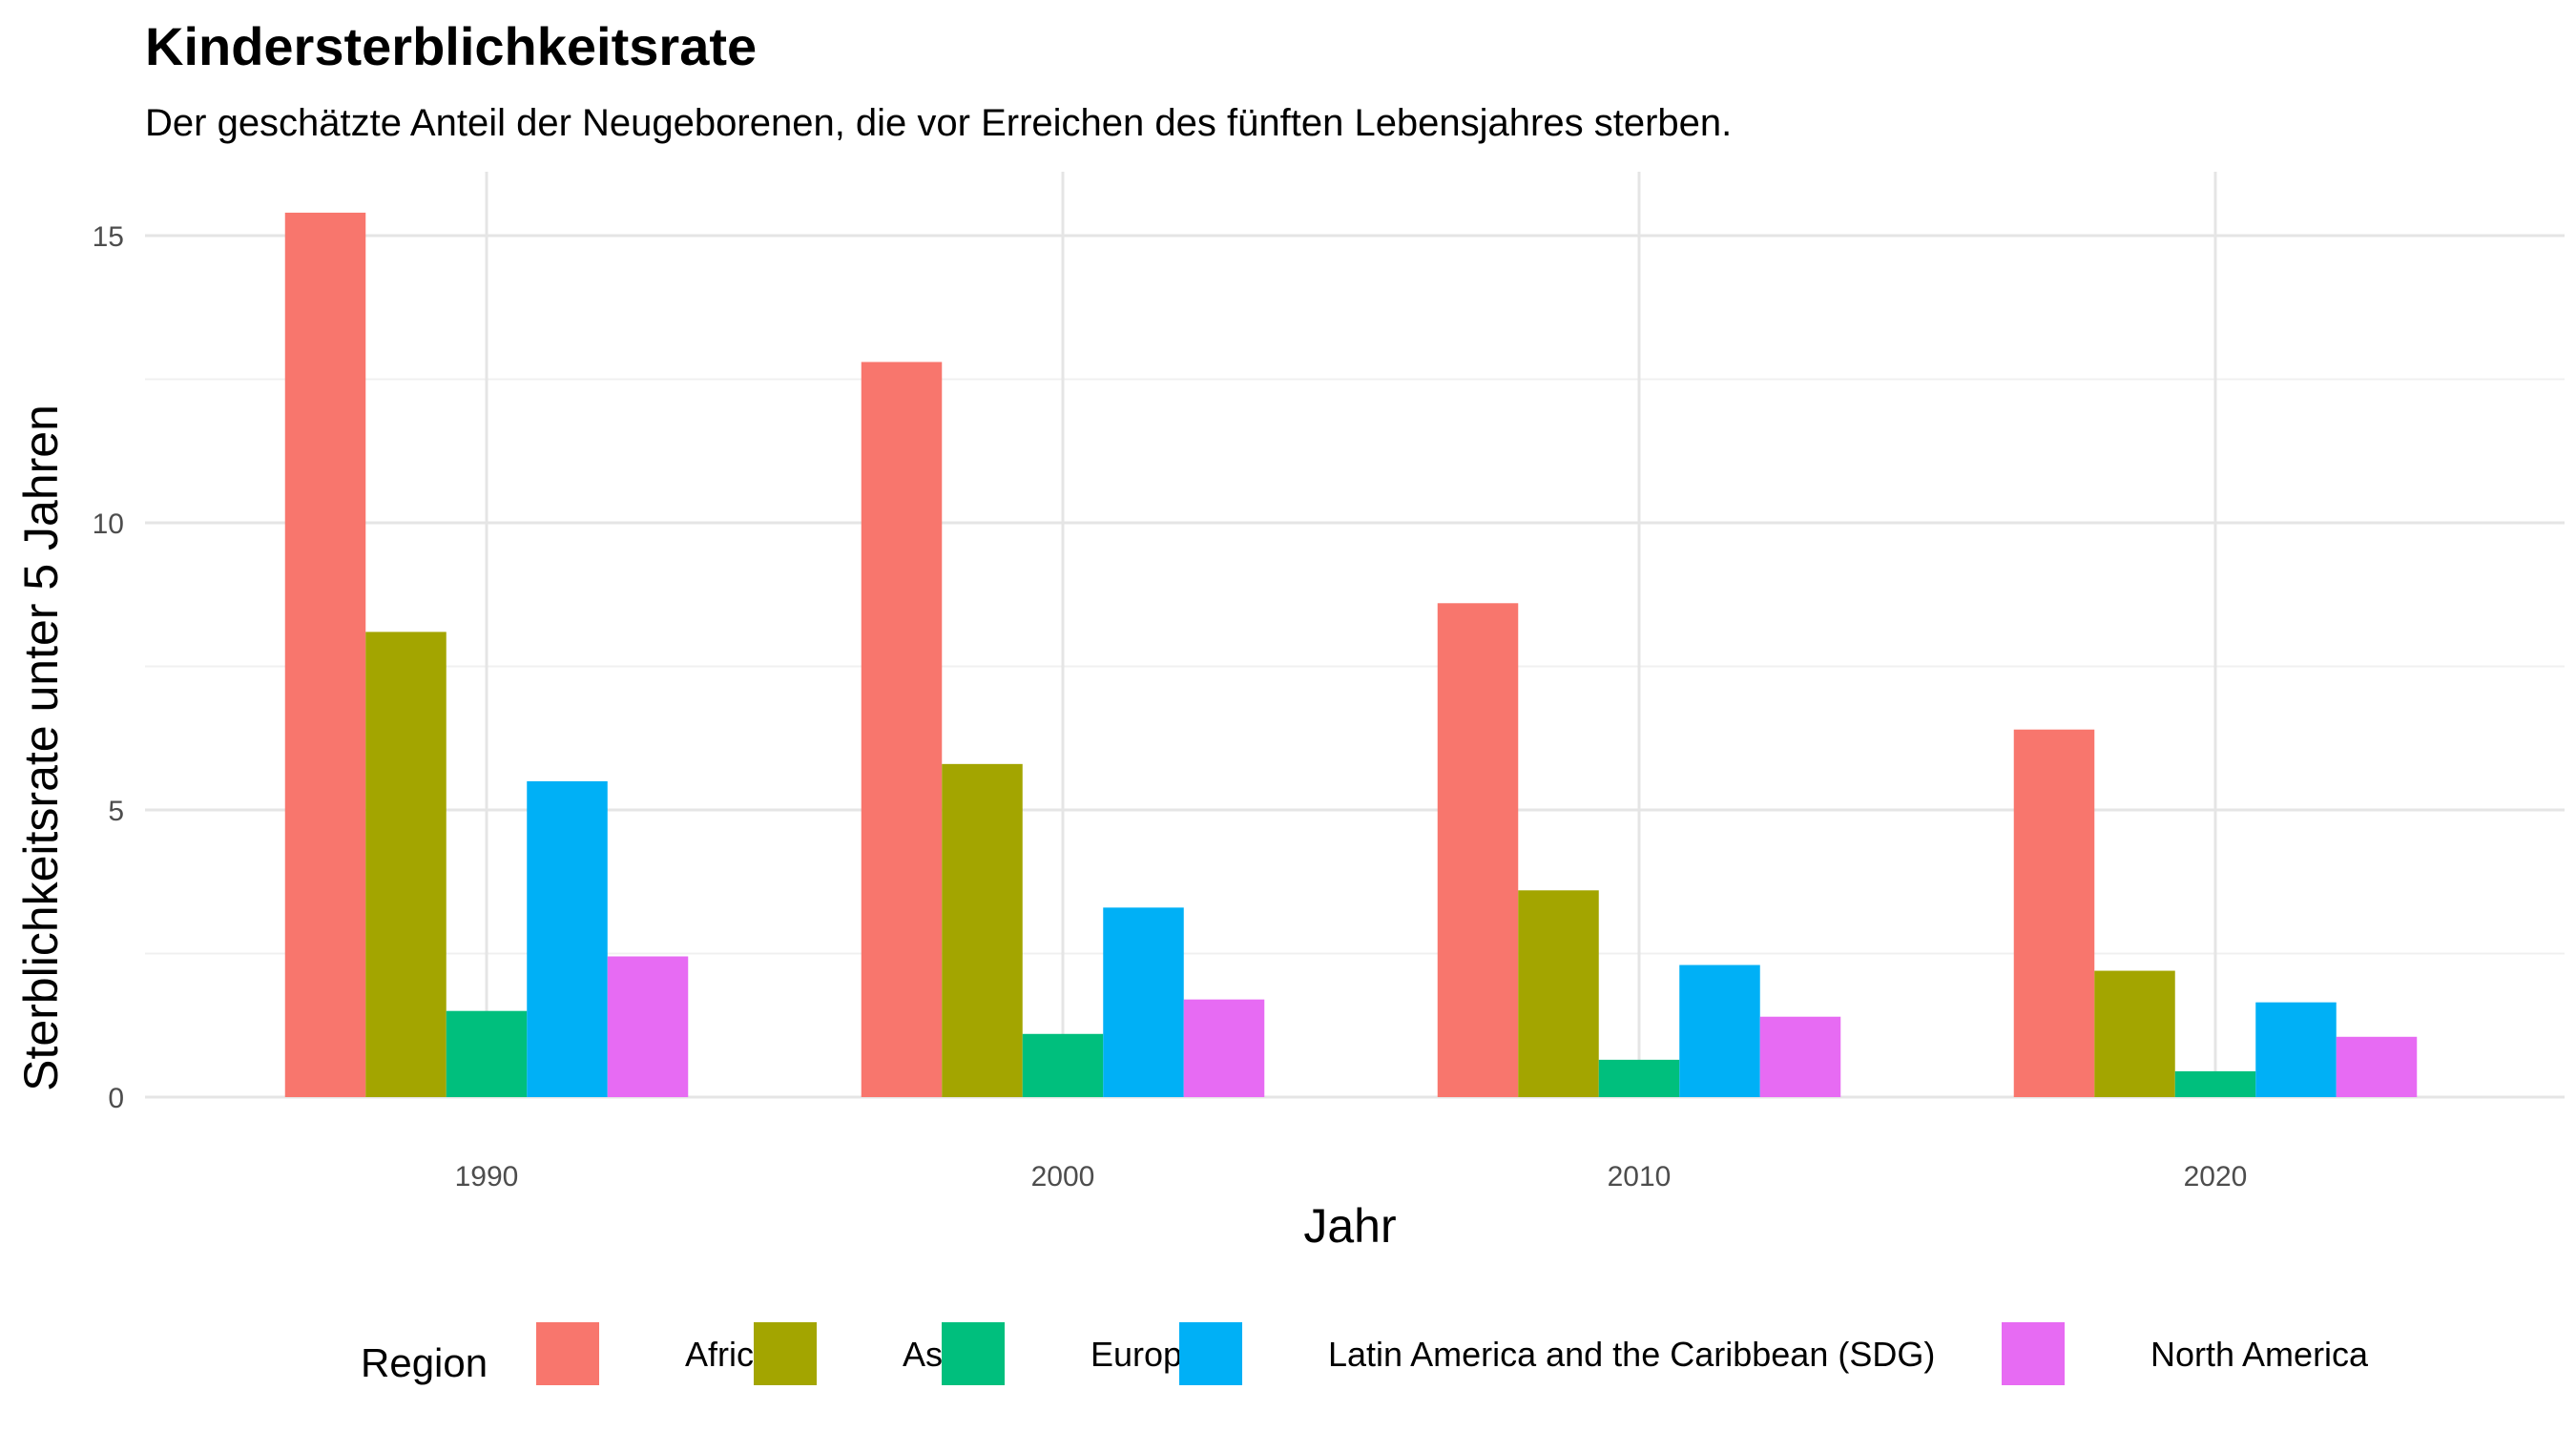  Describe the element at coordinates (1719, 1030) in the screenshot. I see `bar-latin-america-and-the-caribbean-sdg-2010` at that location.